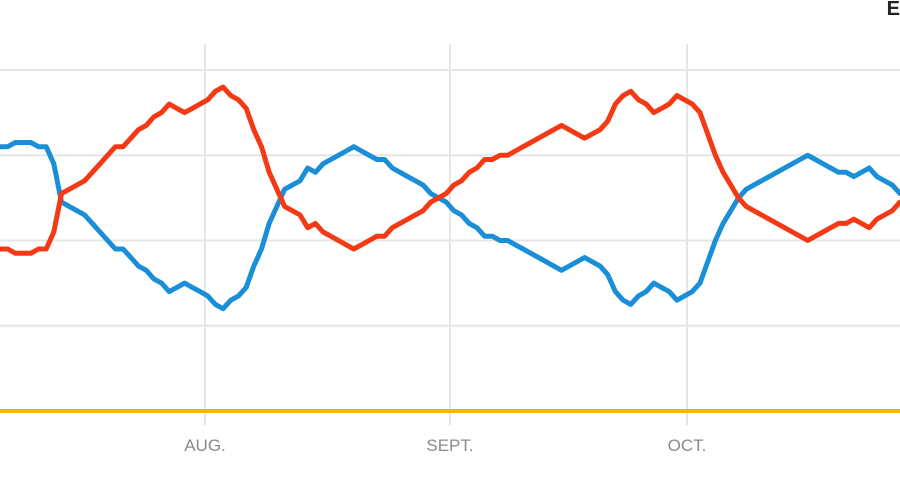 The height and width of the screenshot is (485, 900). What do you see at coordinates (205, 445) in the screenshot?
I see `x-tick-aug: AUG.` at bounding box center [205, 445].